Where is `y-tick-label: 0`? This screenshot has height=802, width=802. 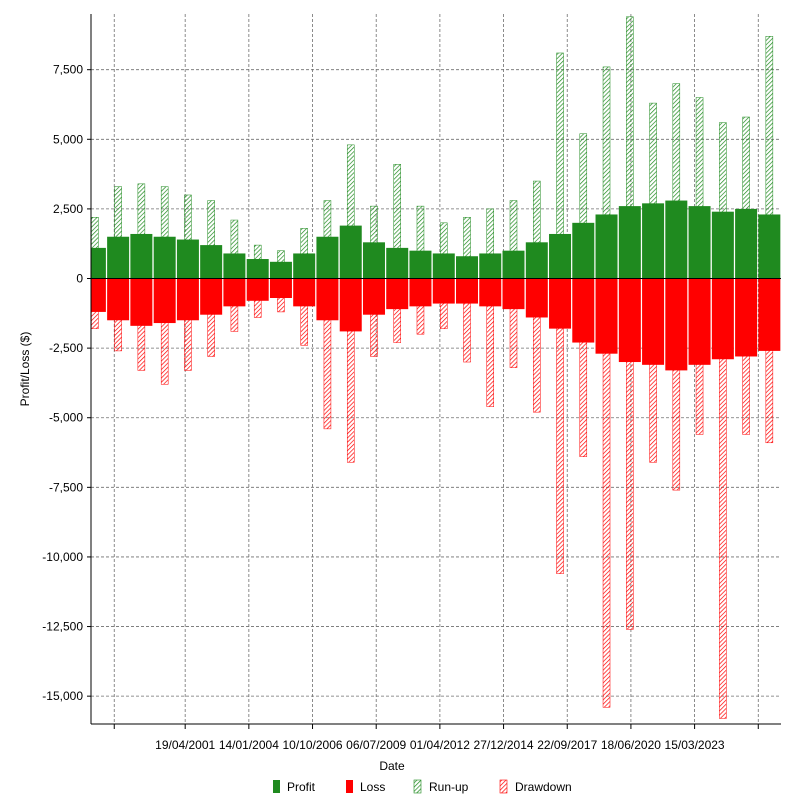
y-tick-label: 0 is located at coordinates (79, 279).